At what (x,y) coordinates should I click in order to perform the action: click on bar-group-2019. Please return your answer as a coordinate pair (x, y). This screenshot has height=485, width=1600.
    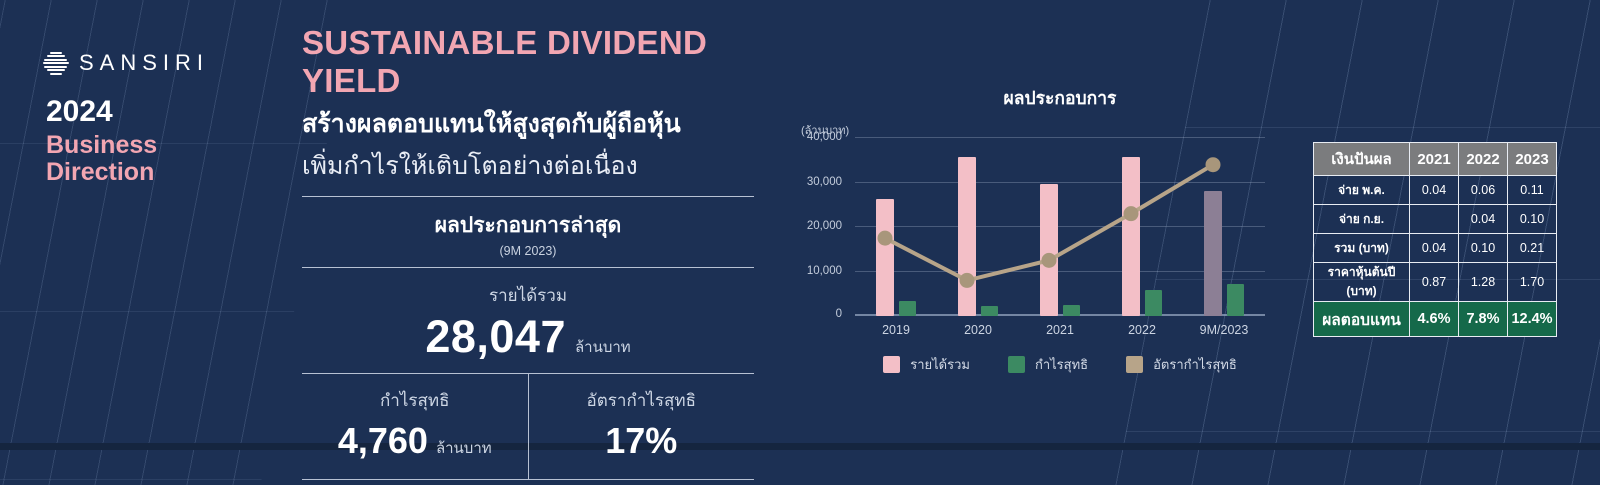
    Looking at the image, I should click on (896, 227).